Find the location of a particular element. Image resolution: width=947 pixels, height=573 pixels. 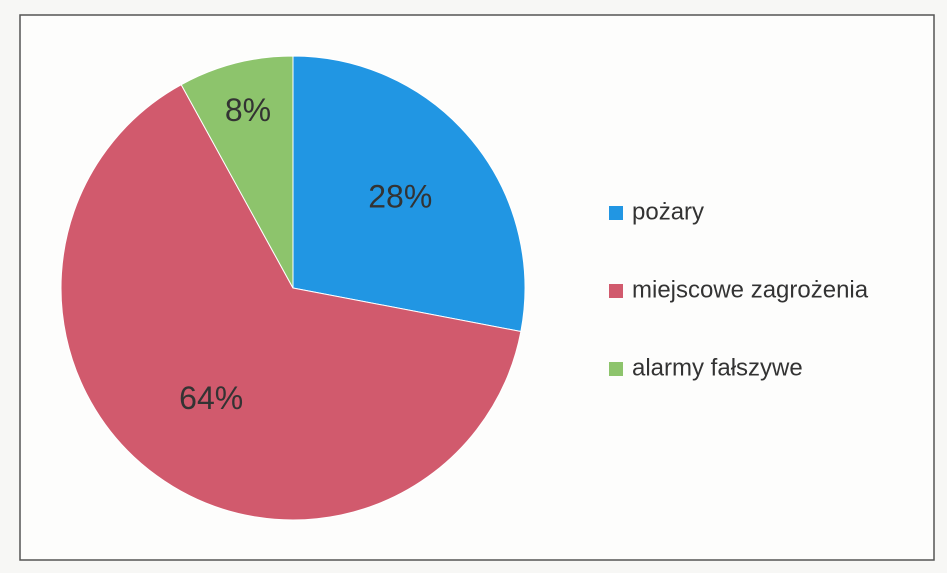

value-label: 8% is located at coordinates (248, 110).